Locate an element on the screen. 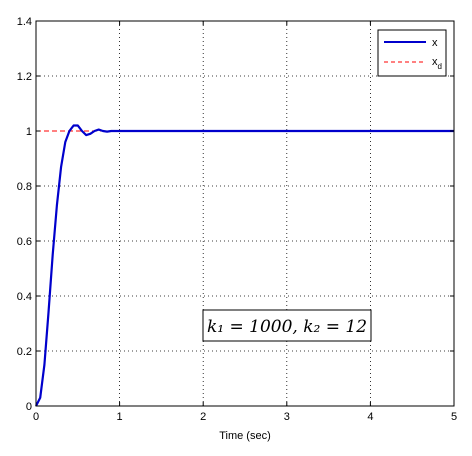 This screenshot has height=456, width=472. x-tick-label: 2 is located at coordinates (203, 417).